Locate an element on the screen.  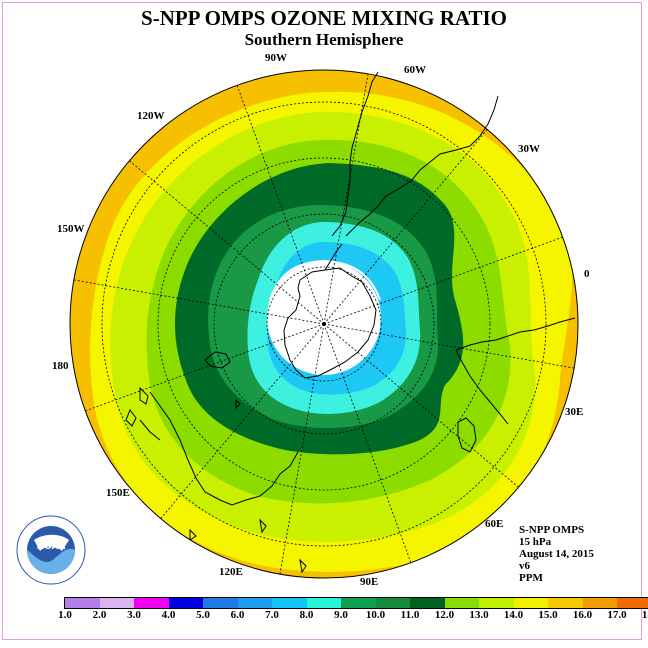
antarctic-peninsula is located at coordinates (333, 257).